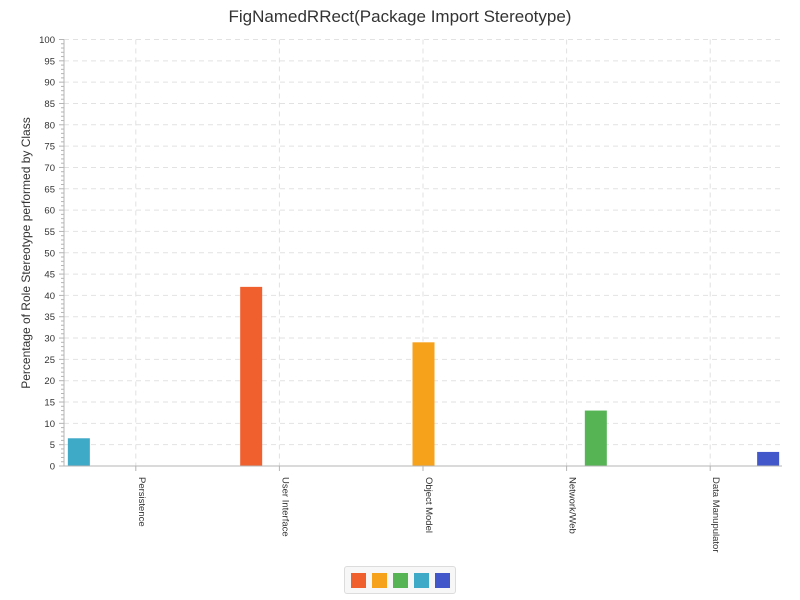 This screenshot has height=600, width=800. Describe the element at coordinates (141, 502) in the screenshot. I see `x-tick-label: Persistence` at that location.